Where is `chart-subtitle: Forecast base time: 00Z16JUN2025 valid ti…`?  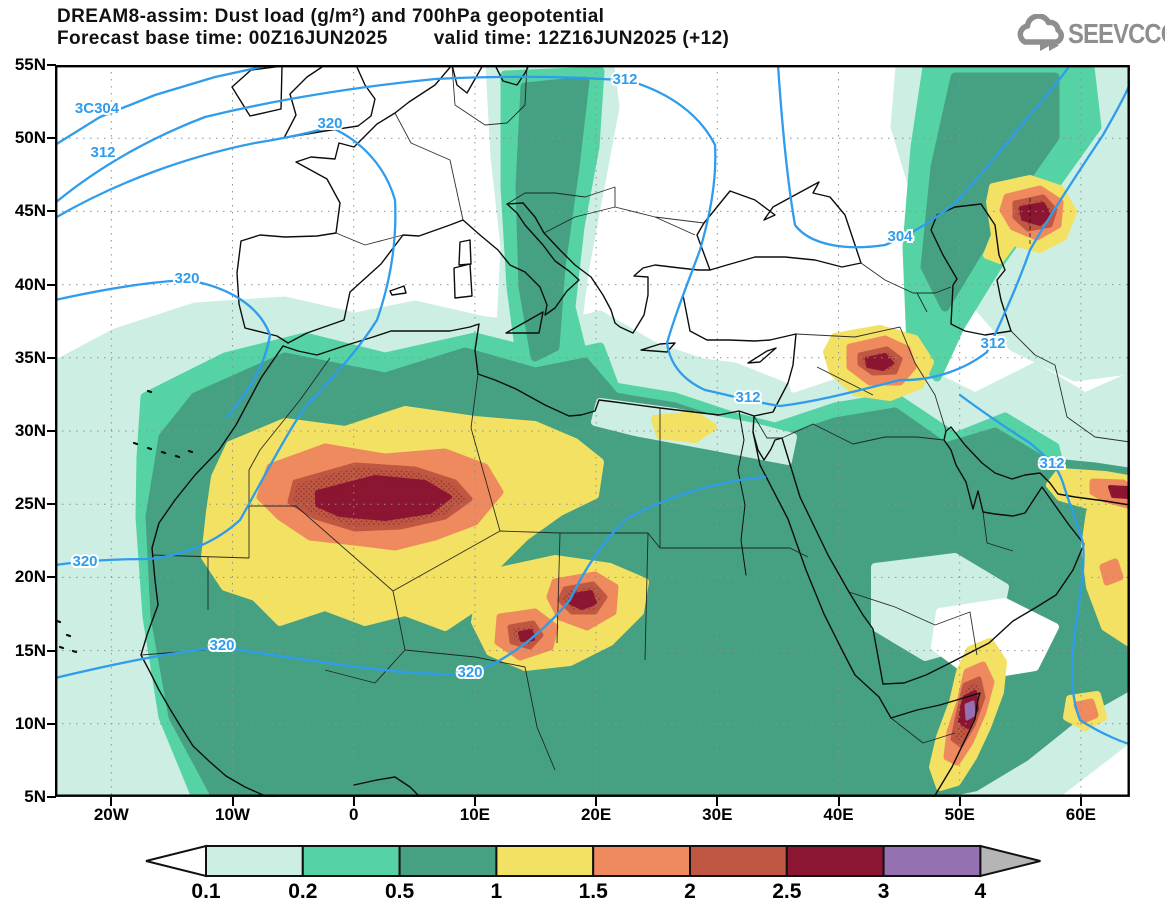
chart-subtitle: Forecast base time: 00Z16JUN2025 valid ti… is located at coordinates (393, 39).